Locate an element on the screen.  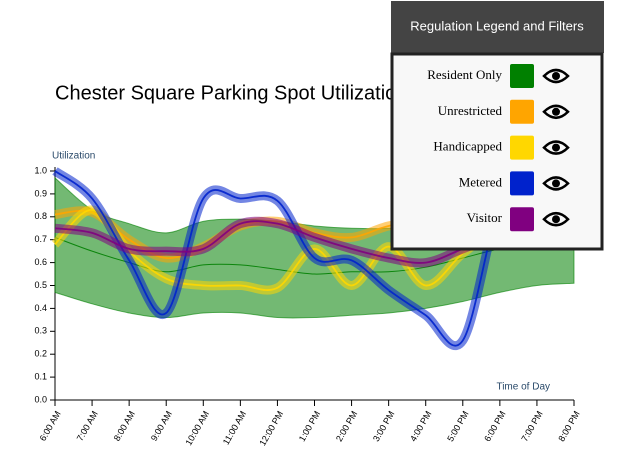
x-tick-label: 5:00 PM is located at coordinates (457, 426).